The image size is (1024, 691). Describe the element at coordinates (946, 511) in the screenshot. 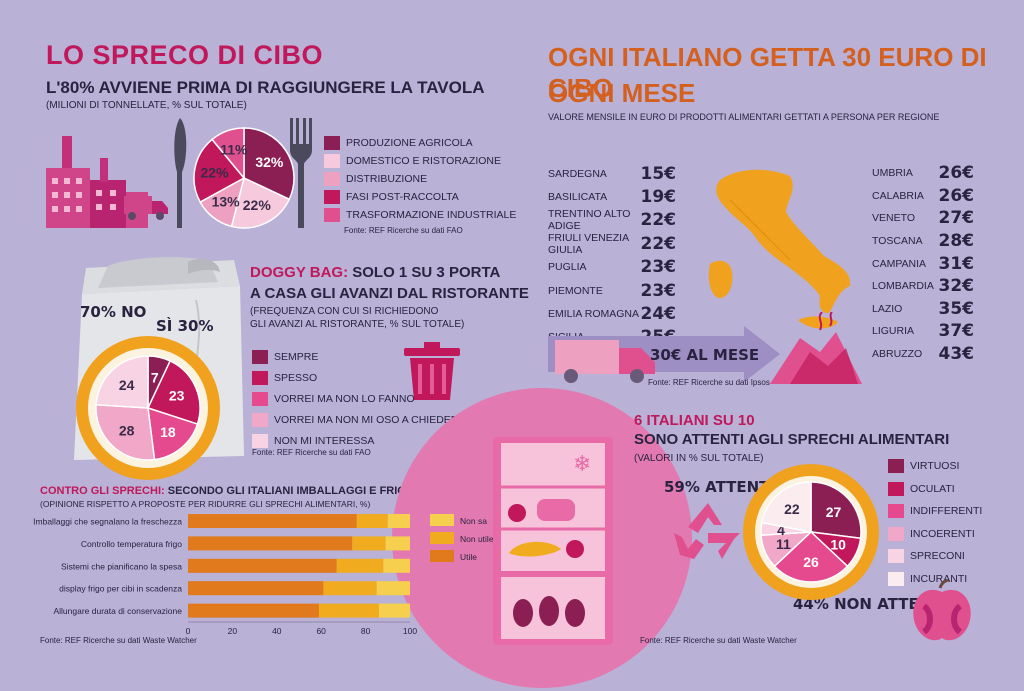

I see `legend-label: INDIFFERENTI` at that location.